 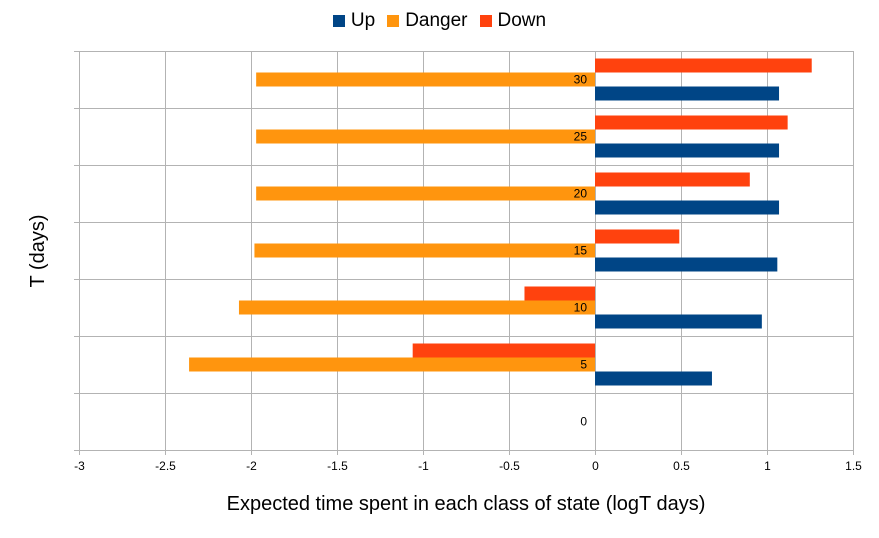 What do you see at coordinates (485, 21) in the screenshot?
I see `legend-swatch-down` at bounding box center [485, 21].